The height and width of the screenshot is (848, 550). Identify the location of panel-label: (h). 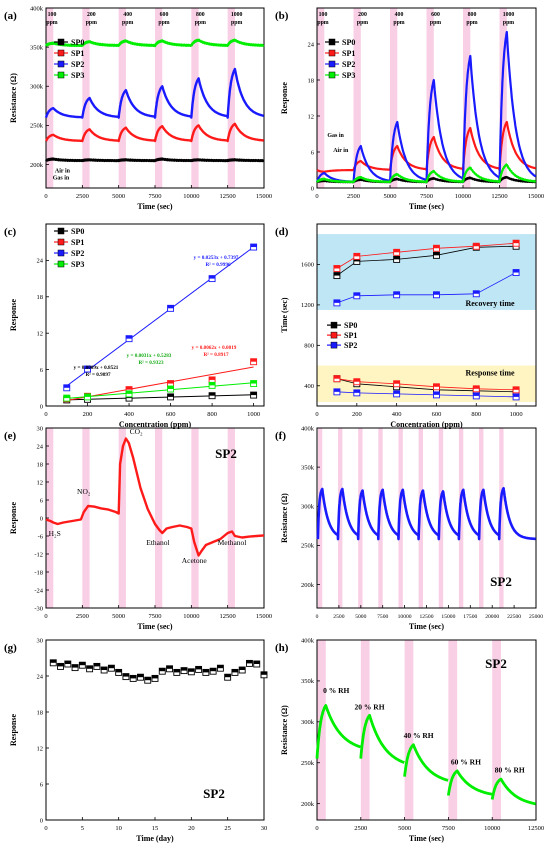
(282, 648).